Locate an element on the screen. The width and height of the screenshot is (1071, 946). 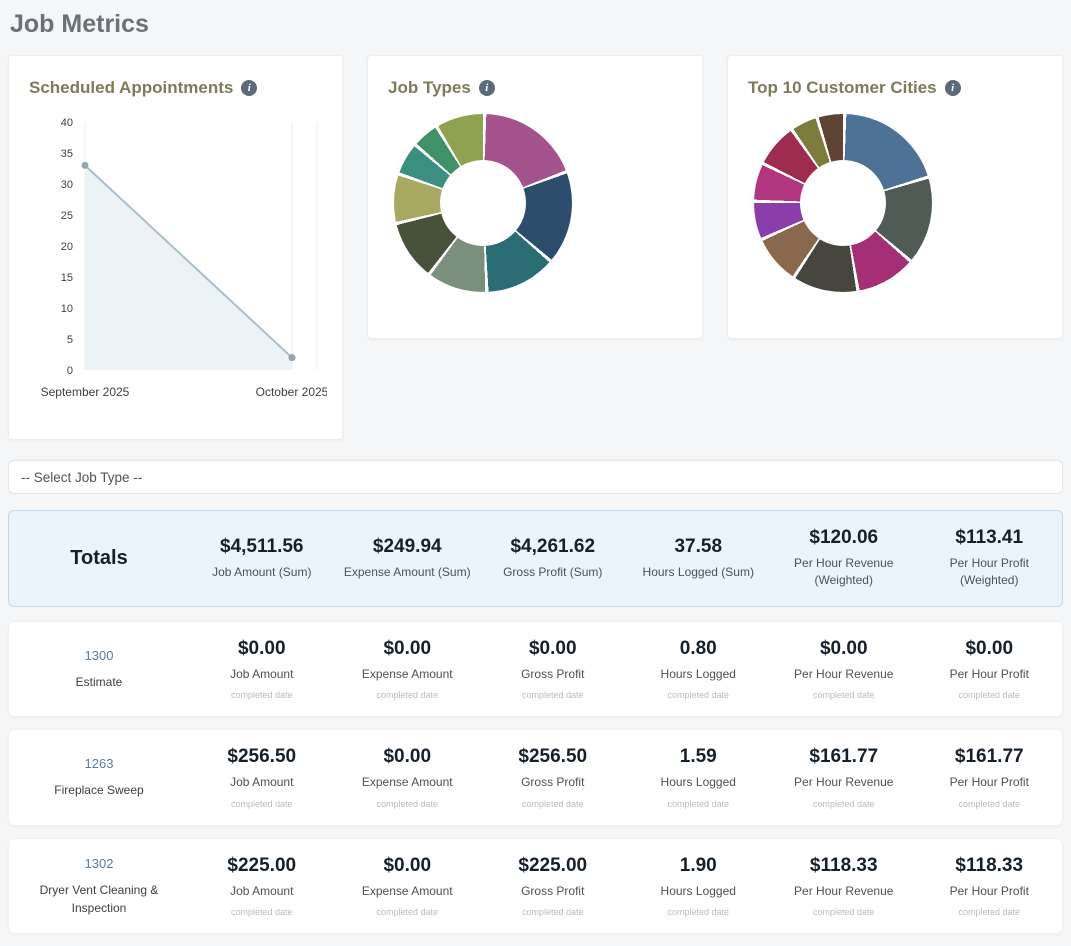
job-type-select-value: -- Select Job Type -- is located at coordinates (82, 477).